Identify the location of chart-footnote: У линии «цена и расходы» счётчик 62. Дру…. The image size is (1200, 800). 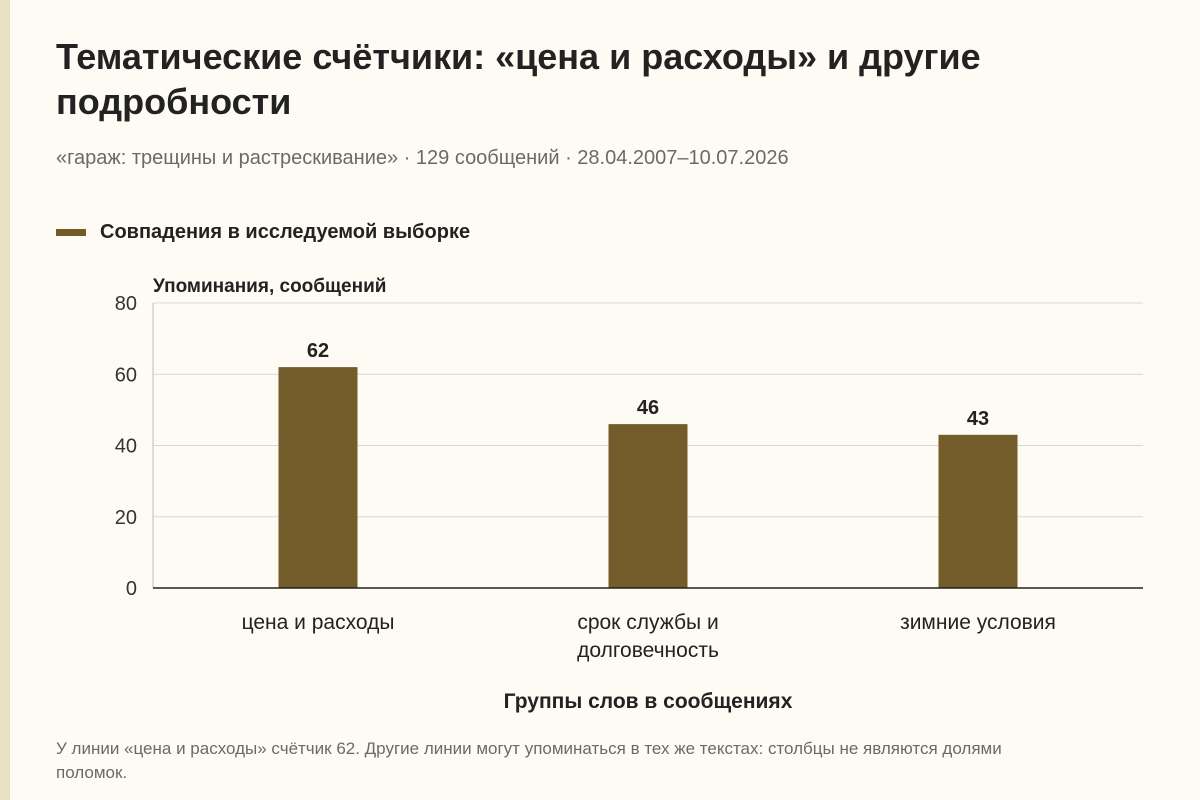
(529, 760).